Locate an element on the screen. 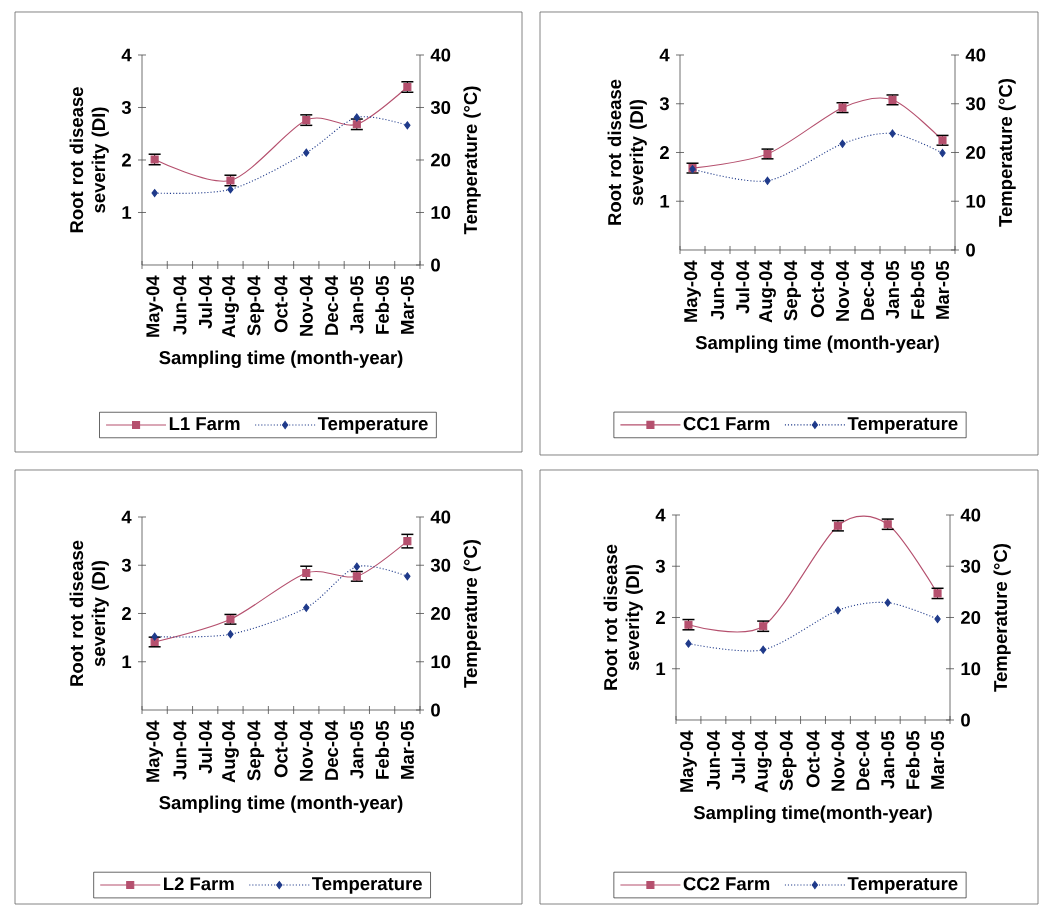 The height and width of the screenshot is (906, 1041). x-axis-title: Sampling time(month-year) is located at coordinates (812, 814).